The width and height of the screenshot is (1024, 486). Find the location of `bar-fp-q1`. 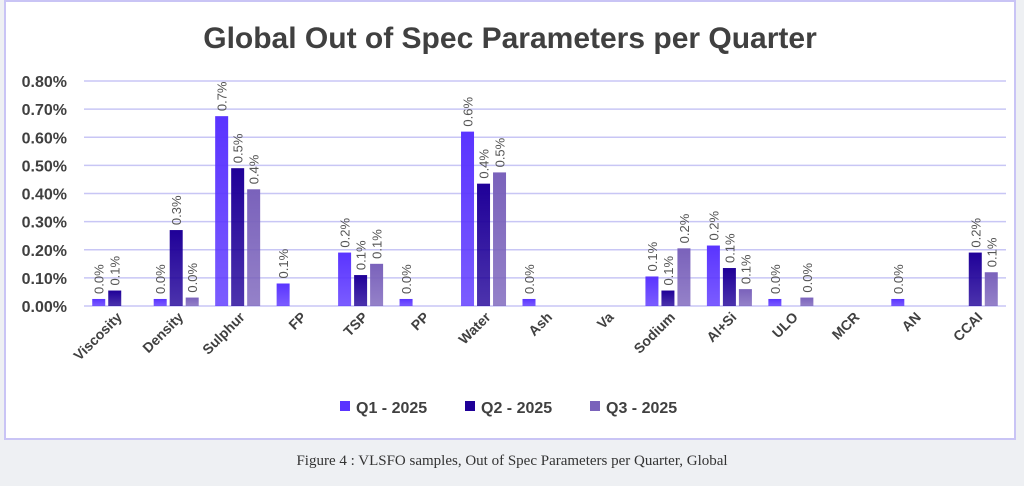

bar-fp-q1 is located at coordinates (283, 294).